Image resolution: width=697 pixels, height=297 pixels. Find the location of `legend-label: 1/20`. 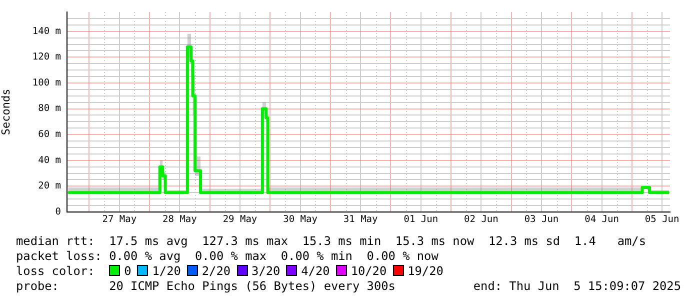

legend-label: 1/20 is located at coordinates (166, 271).